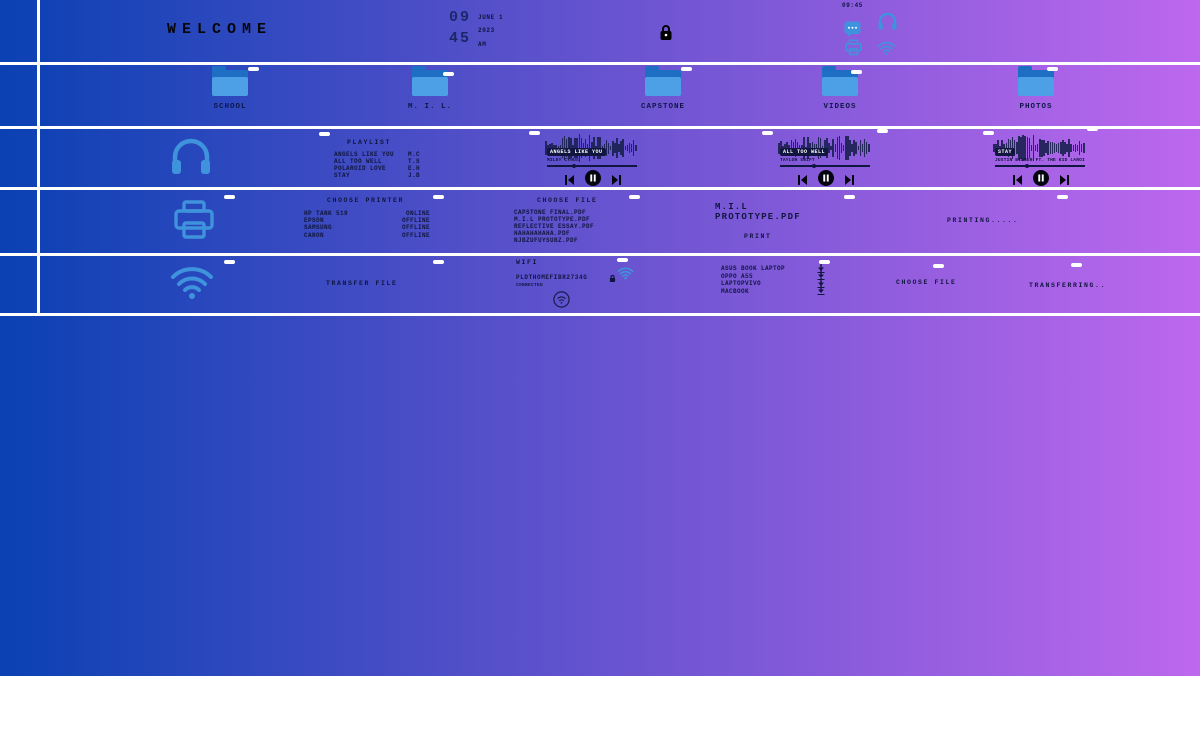  I want to click on lock-icon, so click(666, 35).